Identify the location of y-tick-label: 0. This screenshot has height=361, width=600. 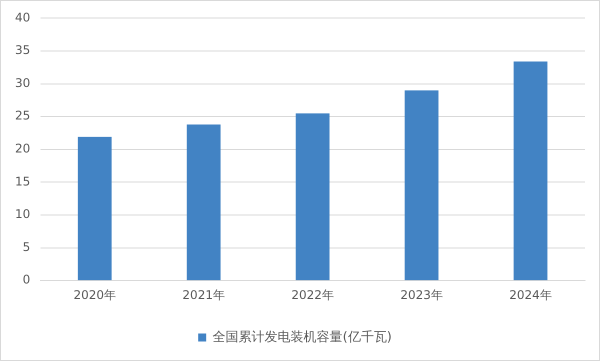
(26, 279).